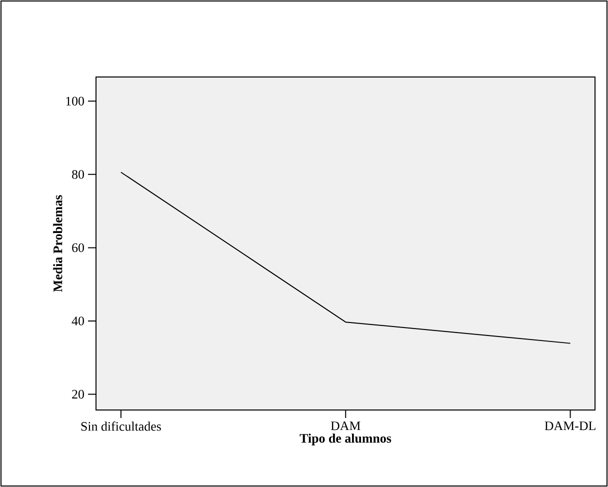  I want to click on y-axis-title: Media Problemas, so click(57, 243).